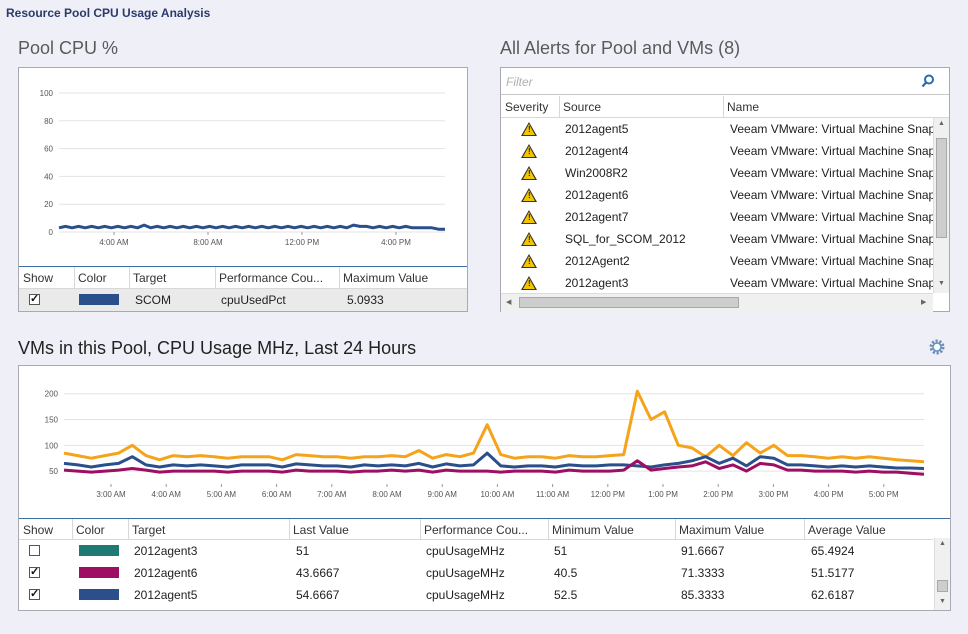 This screenshot has height=634, width=968. What do you see at coordinates (625, 239) in the screenshot?
I see `source-cell: SQL_for_SCOM_2012` at bounding box center [625, 239].